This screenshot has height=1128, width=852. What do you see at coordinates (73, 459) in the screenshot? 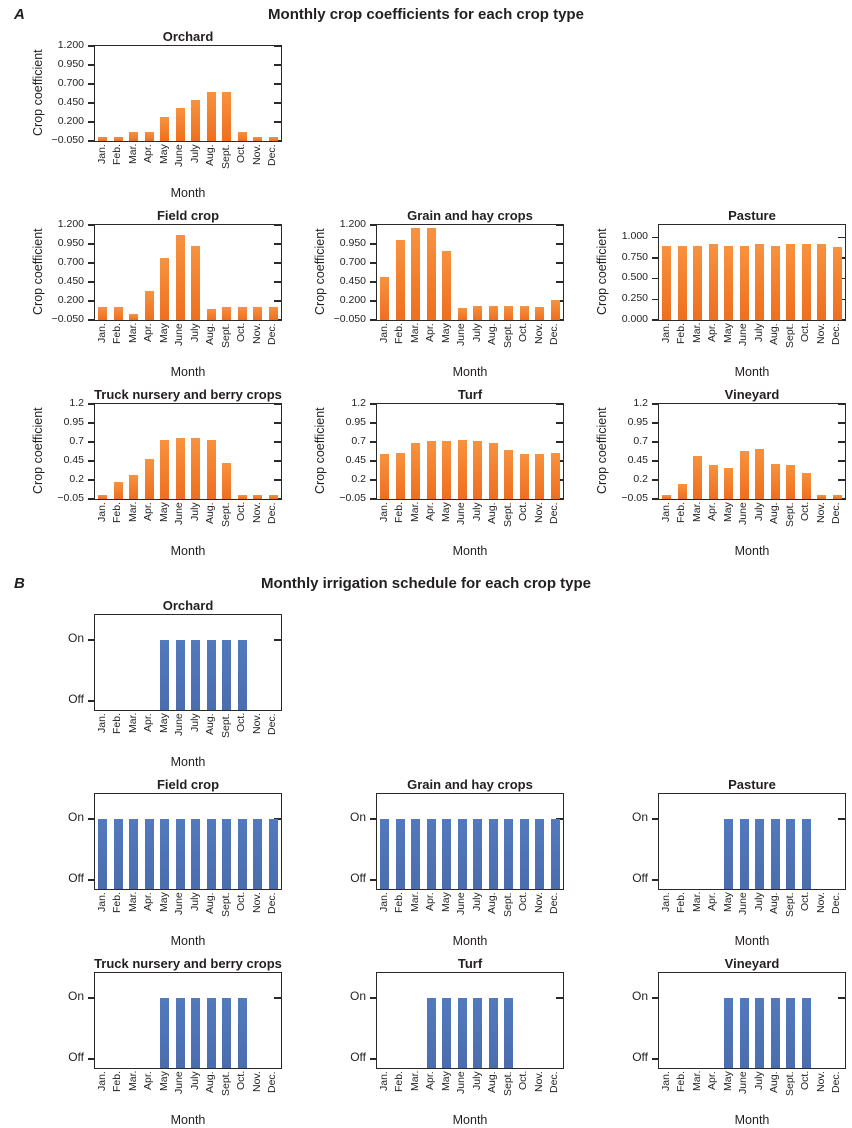
I see `y-tick-label: 0.45` at bounding box center [73, 459].